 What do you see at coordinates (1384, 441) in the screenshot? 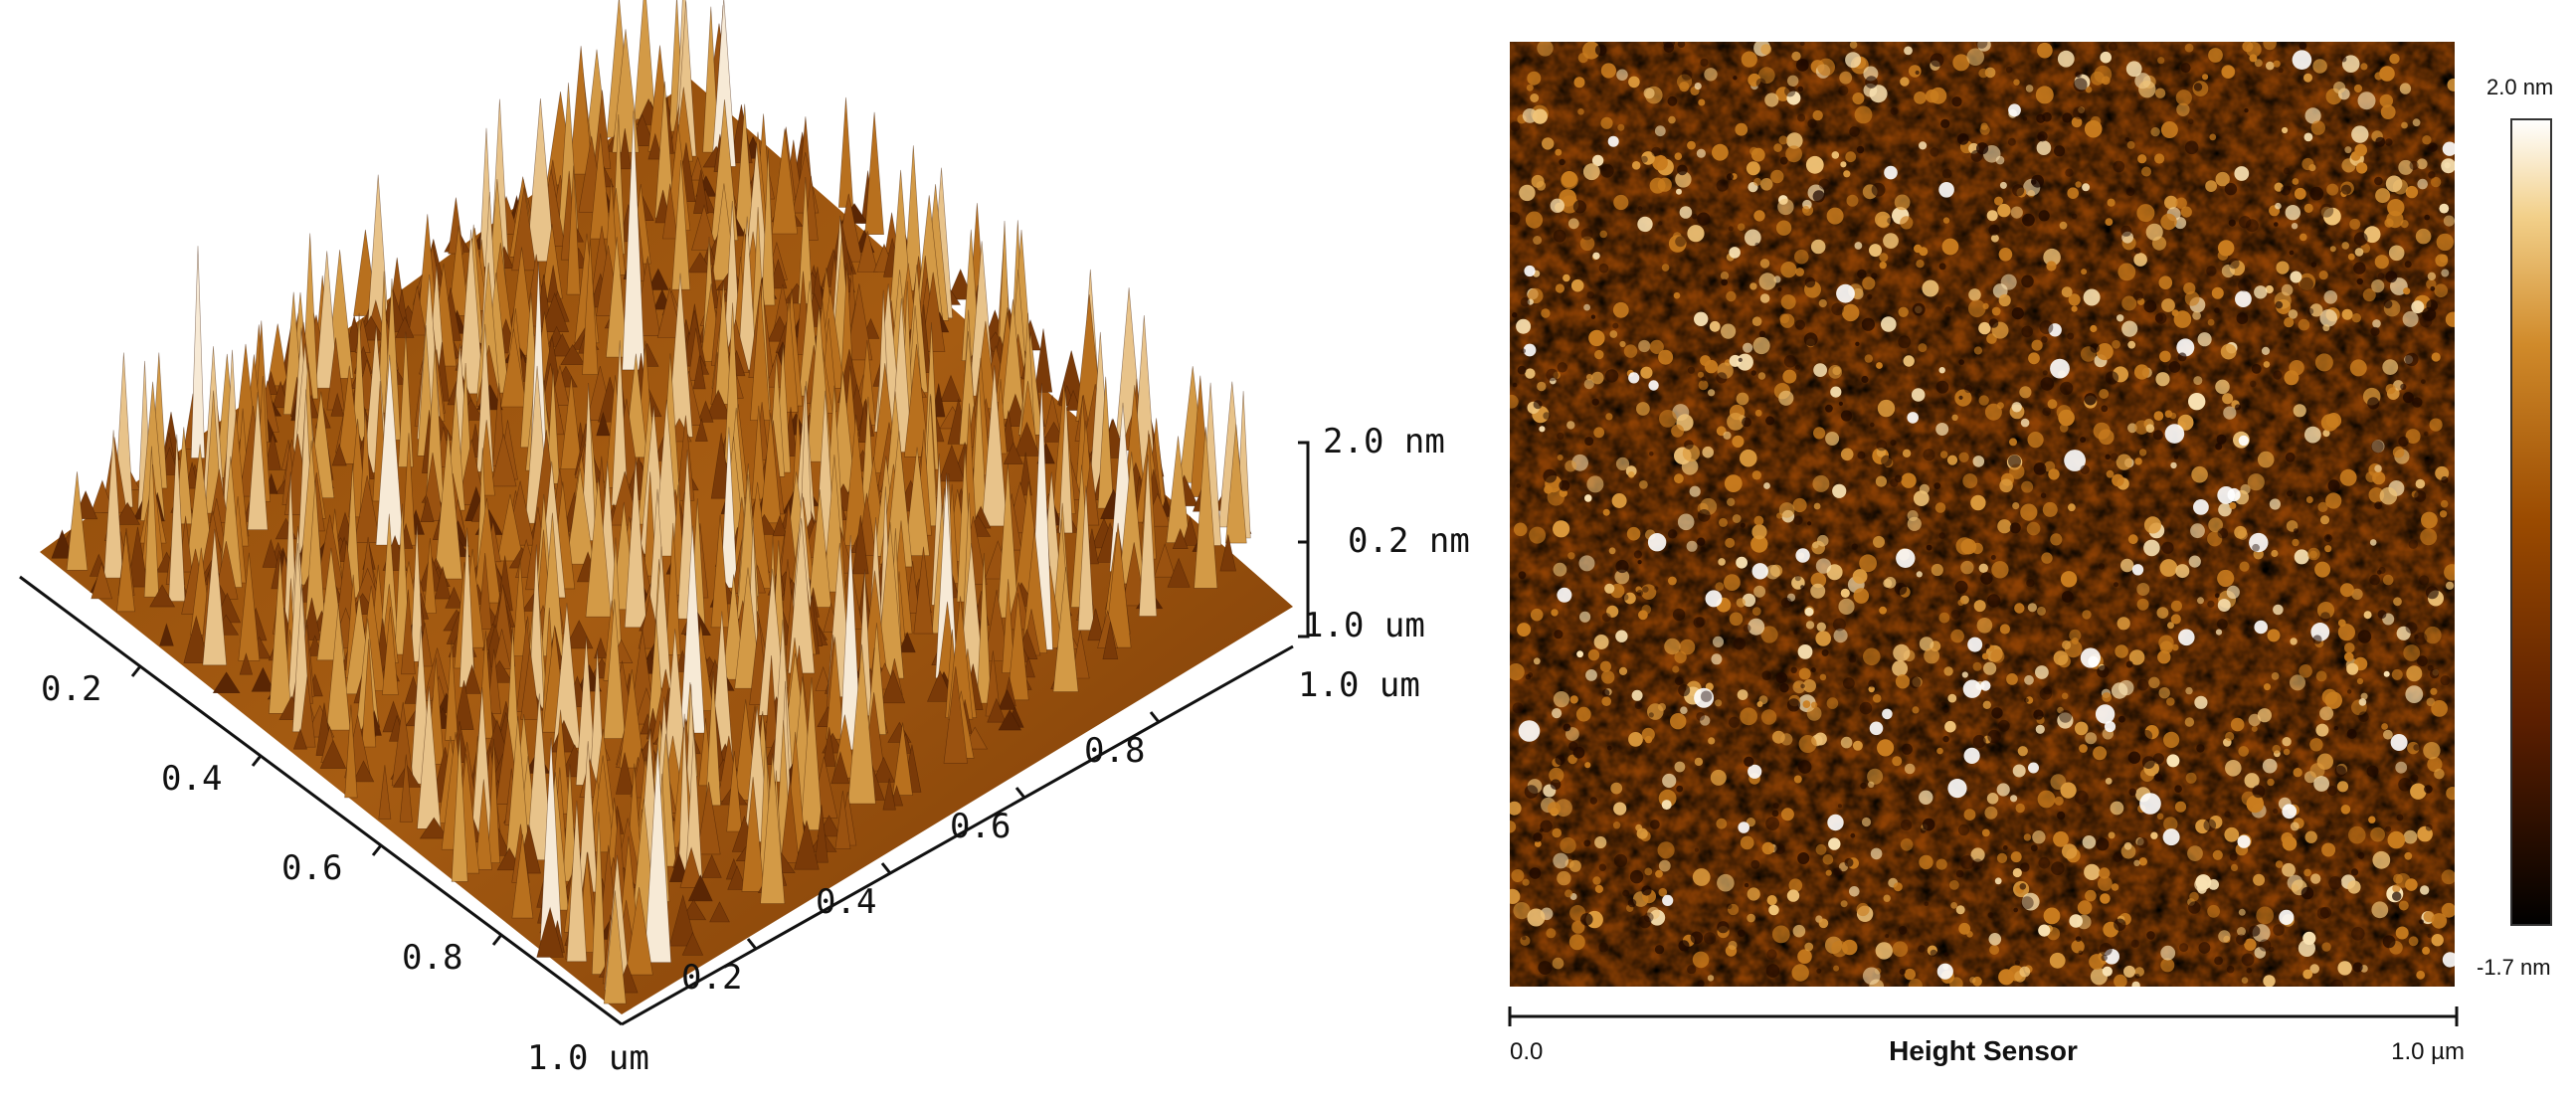
I see `z-label-max: 2.0 nm` at bounding box center [1384, 441].